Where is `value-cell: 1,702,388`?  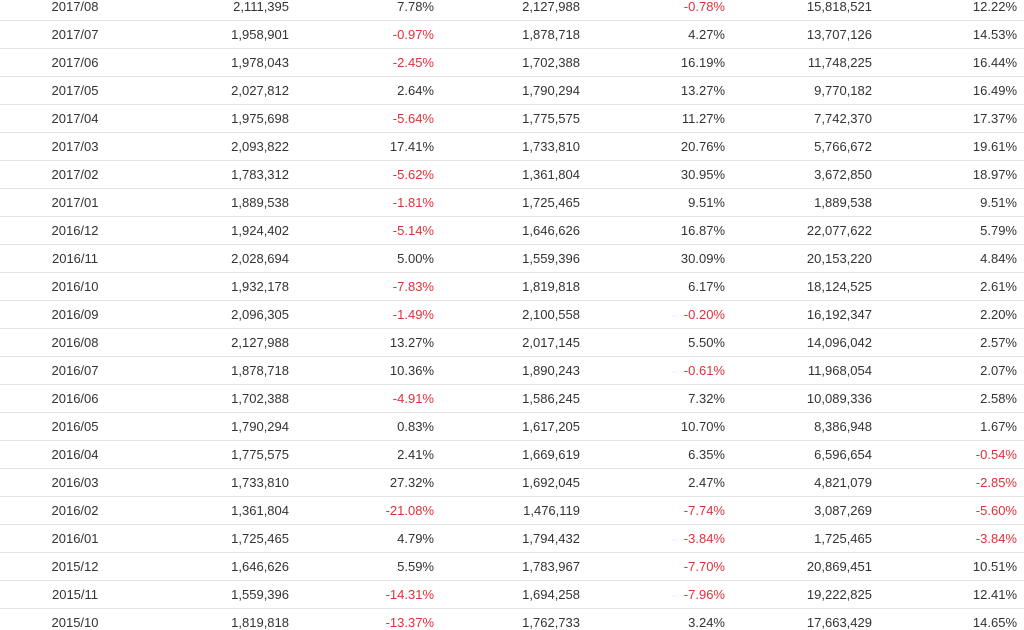 value-cell: 1,702,388 is located at coordinates (260, 398).